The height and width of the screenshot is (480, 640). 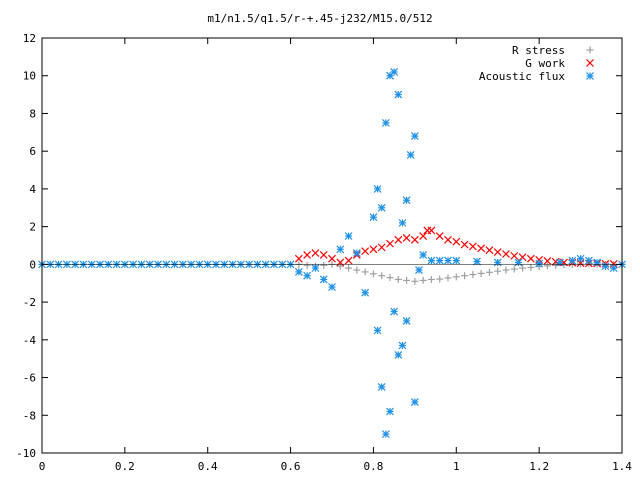 I want to click on y-tick-label: 12, so click(x=29, y=38).